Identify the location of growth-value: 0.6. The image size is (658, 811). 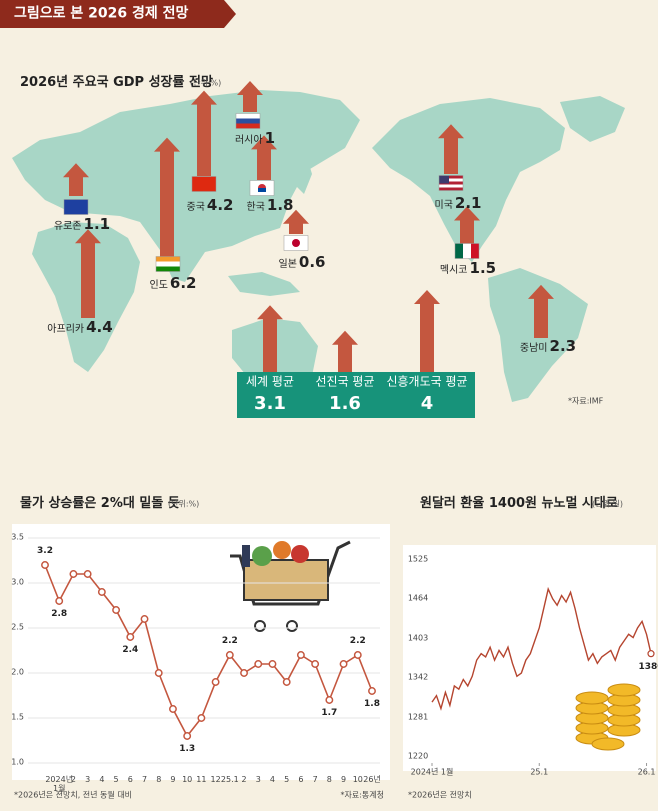
(312, 261).